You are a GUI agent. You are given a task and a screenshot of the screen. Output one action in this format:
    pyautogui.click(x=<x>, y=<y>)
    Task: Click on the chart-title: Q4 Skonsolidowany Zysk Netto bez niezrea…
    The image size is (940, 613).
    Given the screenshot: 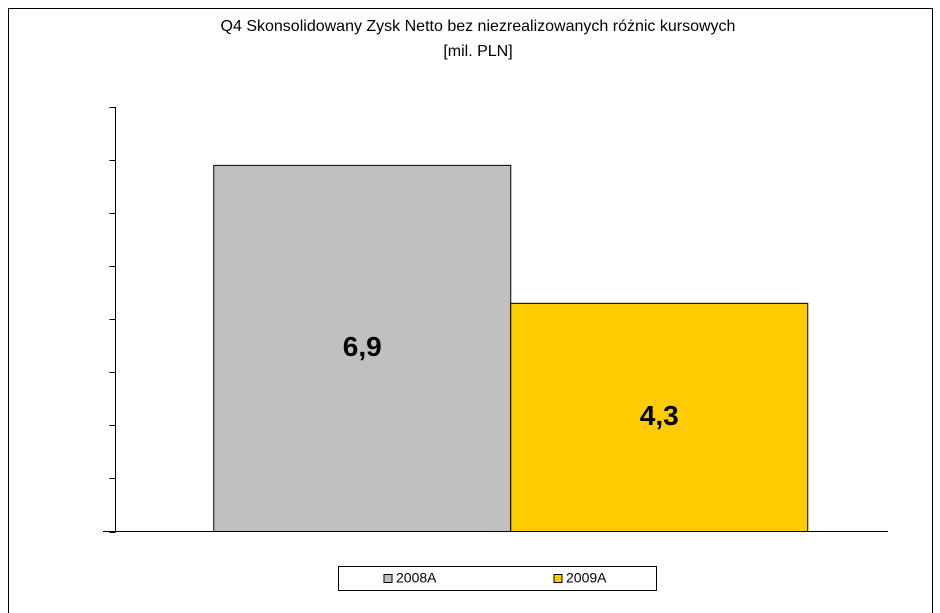 What is the action you would take?
    pyautogui.click(x=478, y=26)
    